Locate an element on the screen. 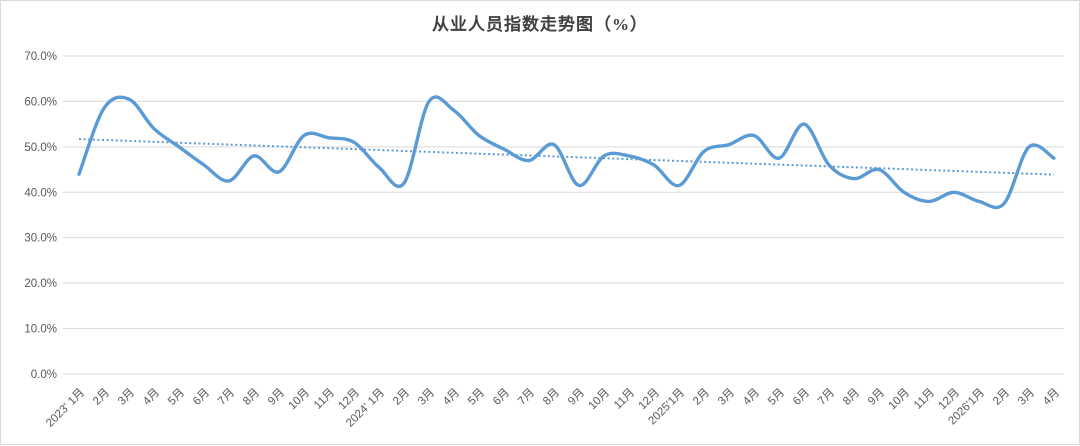 The image size is (1080, 446). y-axis-tick-label: 40.0% is located at coordinates (40, 193).